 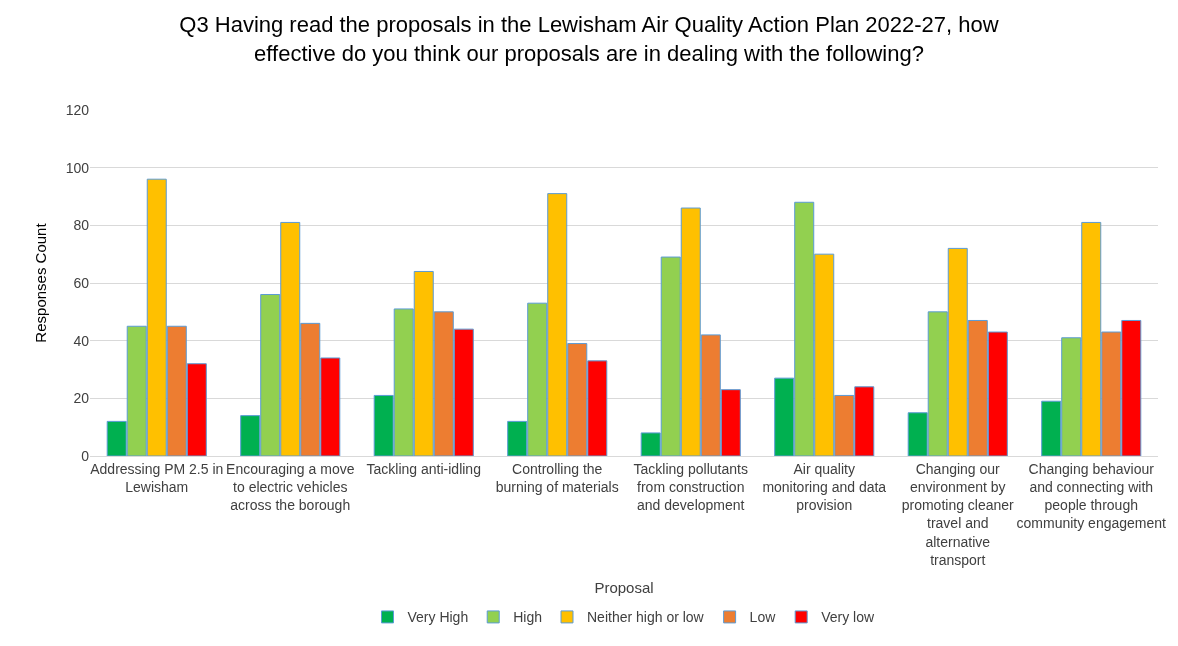 I want to click on chart-title: Q3 Having read the proposals in the Lewisham Air Quality Action Plan 2022-27, how effective do you think our proposals are in dealing with the following?, so click(x=589, y=39).